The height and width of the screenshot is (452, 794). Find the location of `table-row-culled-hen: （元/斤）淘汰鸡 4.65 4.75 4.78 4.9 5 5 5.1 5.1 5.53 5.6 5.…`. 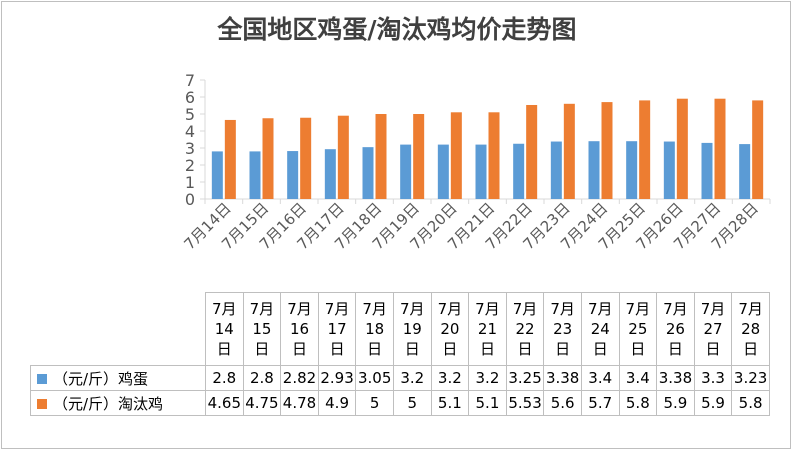

table-row-culled-hen: （元/斤）淘汰鸡 4.65 4.75 4.78 4.9 5 5 5.1 5.1 5.53 5.6 5.… is located at coordinates (400, 403).